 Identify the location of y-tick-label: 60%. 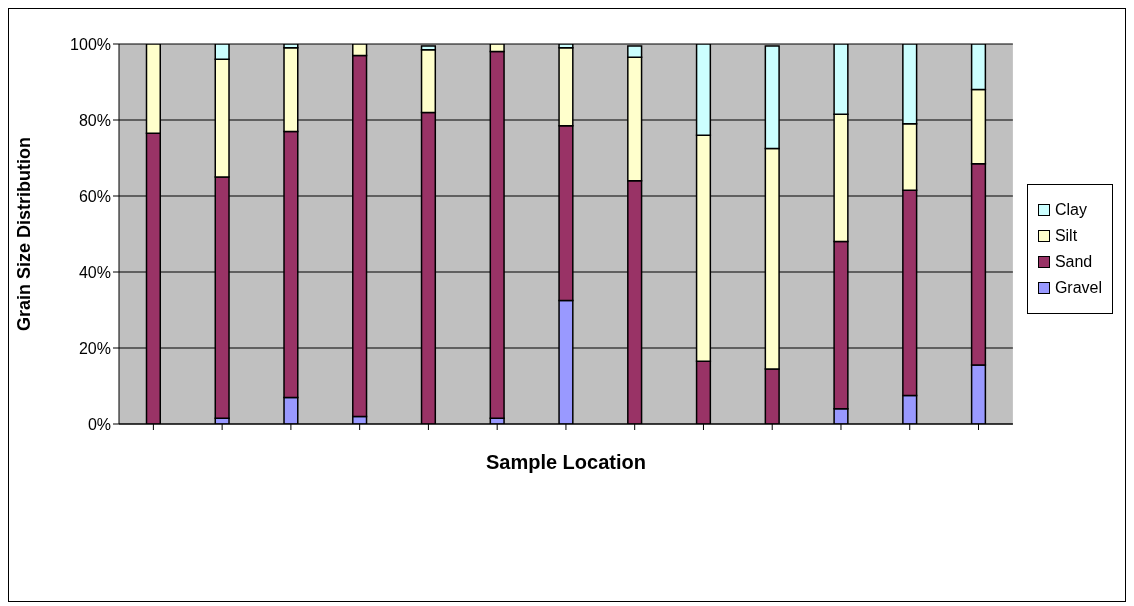
(94, 196).